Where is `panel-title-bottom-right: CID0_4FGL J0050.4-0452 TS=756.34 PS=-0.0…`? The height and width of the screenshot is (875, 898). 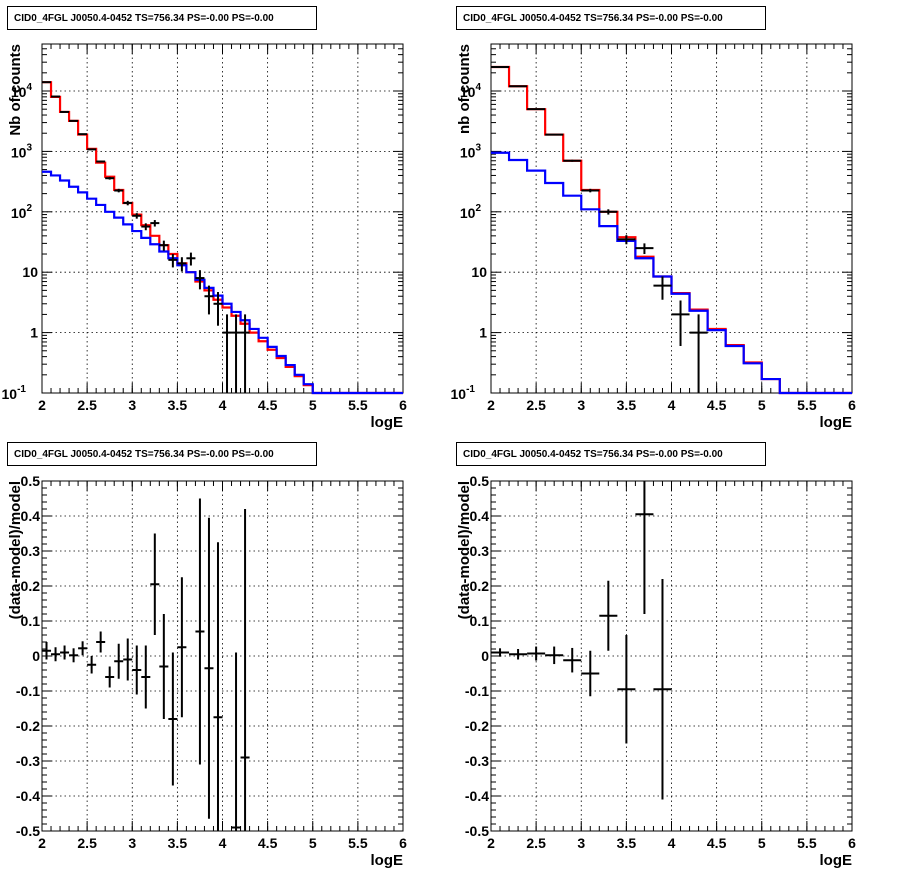 panel-title-bottom-right: CID0_4FGL J0050.4-0452 TS=756.34 PS=-0.0… is located at coordinates (611, 454).